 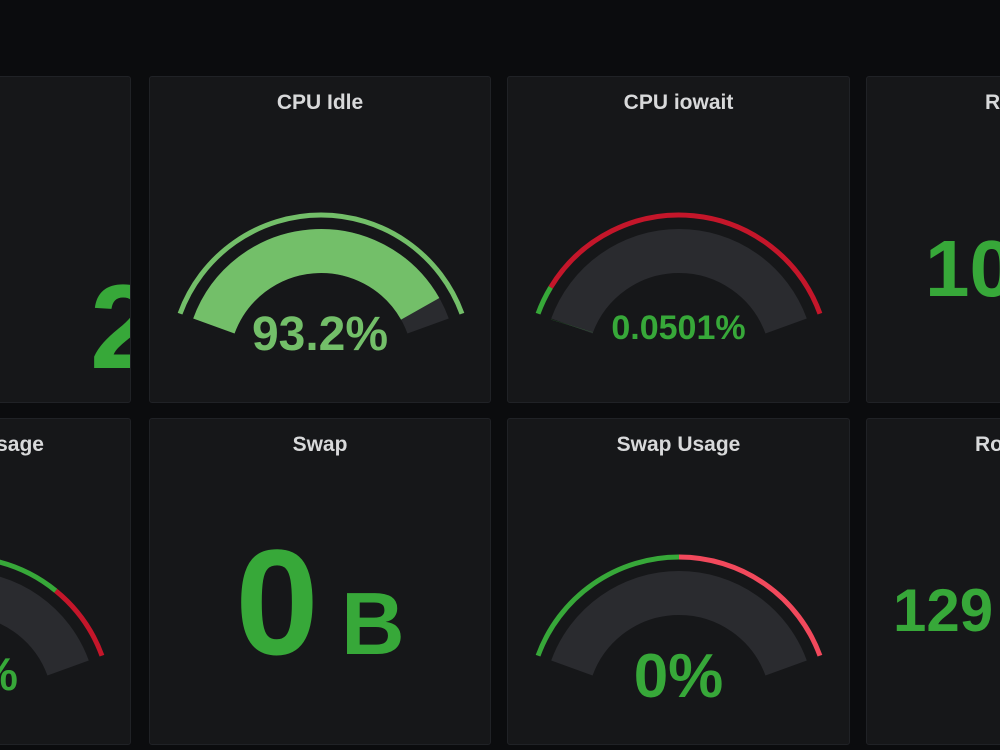 I want to click on panel-partial-left-bottom: sage %, so click(x=65, y=581).